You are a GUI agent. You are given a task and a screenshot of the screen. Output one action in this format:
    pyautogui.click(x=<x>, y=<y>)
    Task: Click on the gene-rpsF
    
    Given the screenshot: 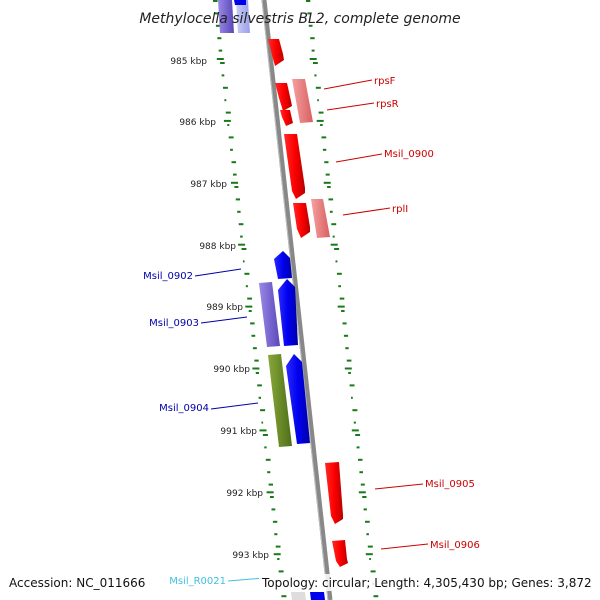 What is the action you would take?
    pyautogui.click(x=283, y=97)
    